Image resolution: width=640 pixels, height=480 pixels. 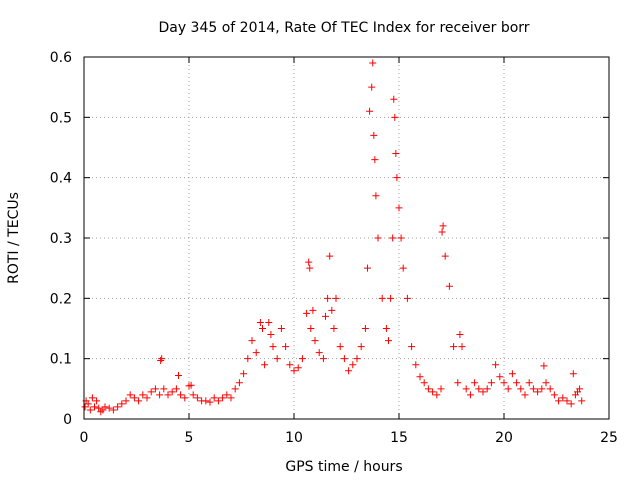 I want to click on x-axis-label: GPS time / hours, so click(x=343, y=467).